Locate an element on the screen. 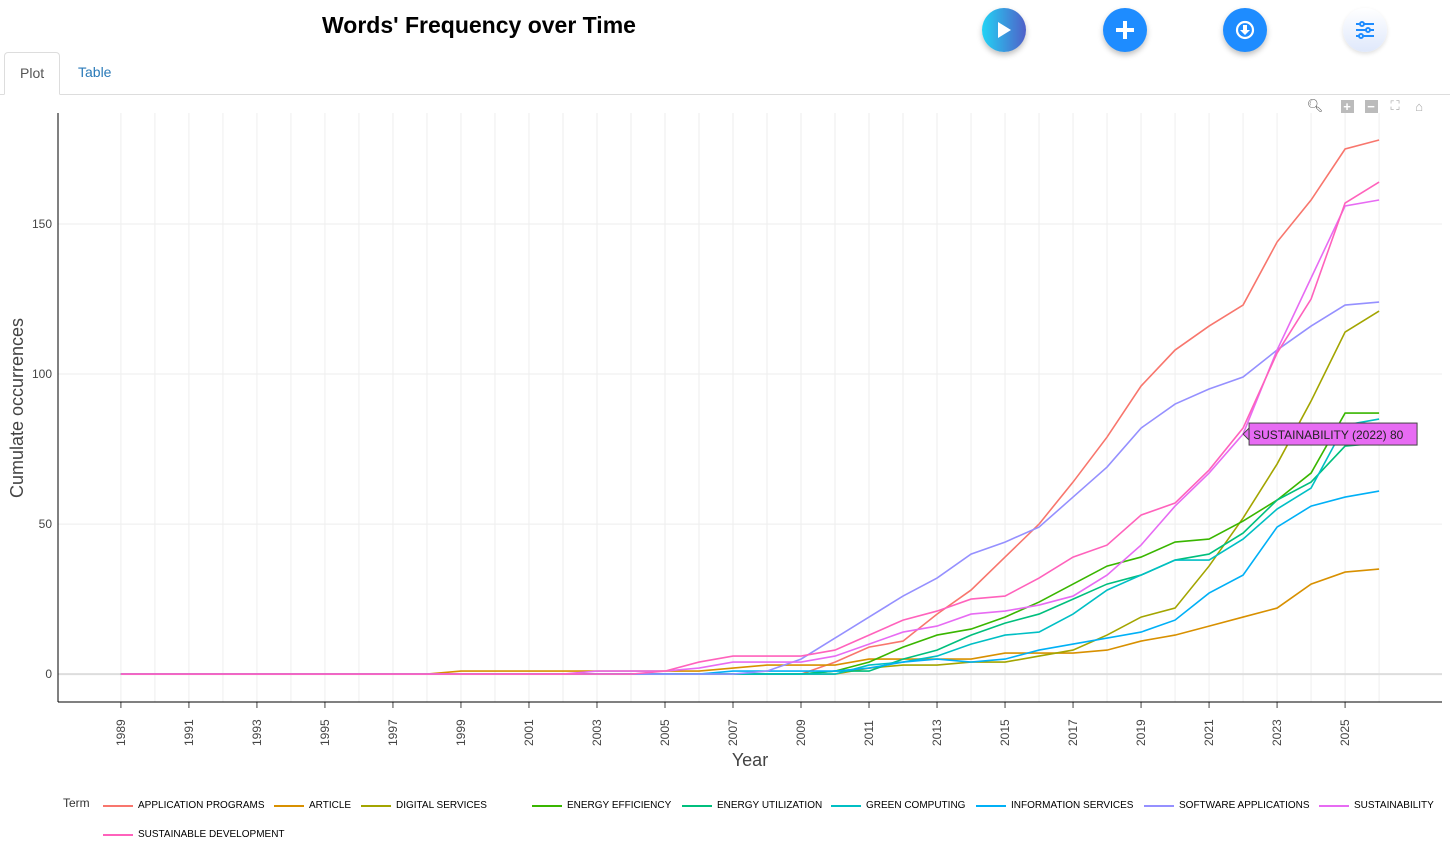 This screenshot has width=1450, height=847. sliders-icon is located at coordinates (1365, 30).